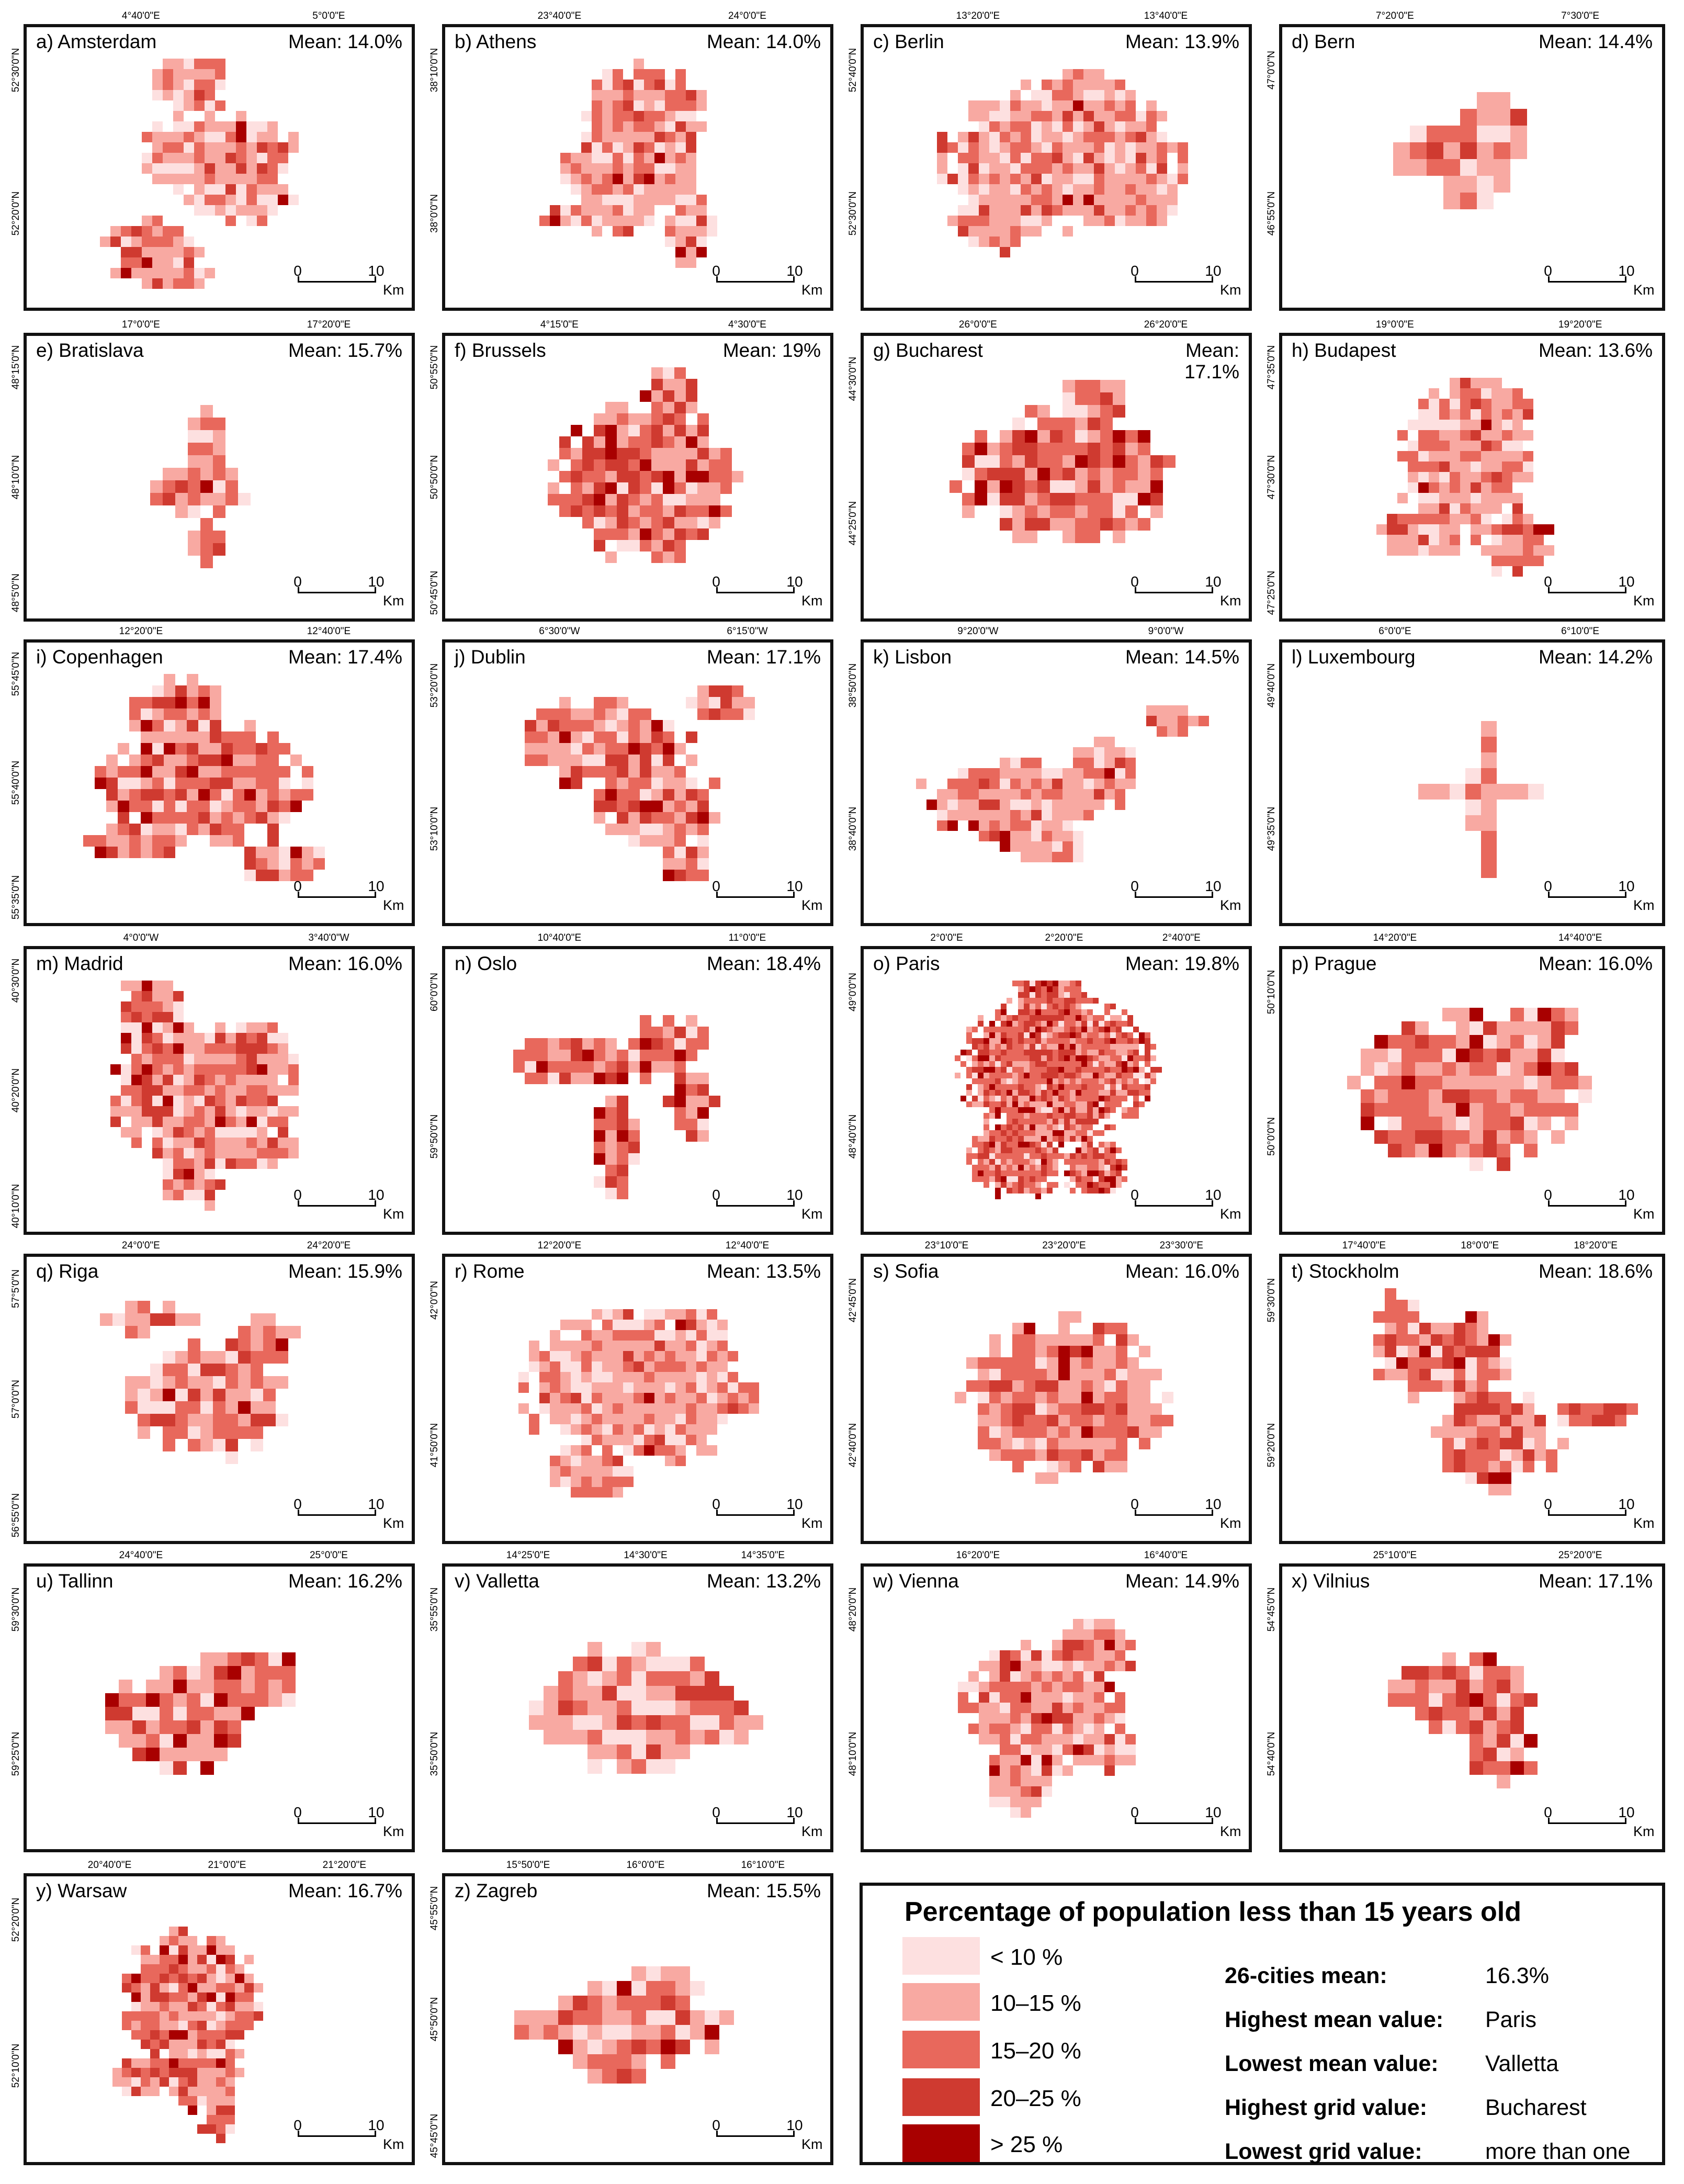 The width and height of the screenshot is (1684, 2184). Describe the element at coordinates (1271, 1445) in the screenshot. I see `latitude-label: 59°20'0"N` at that location.